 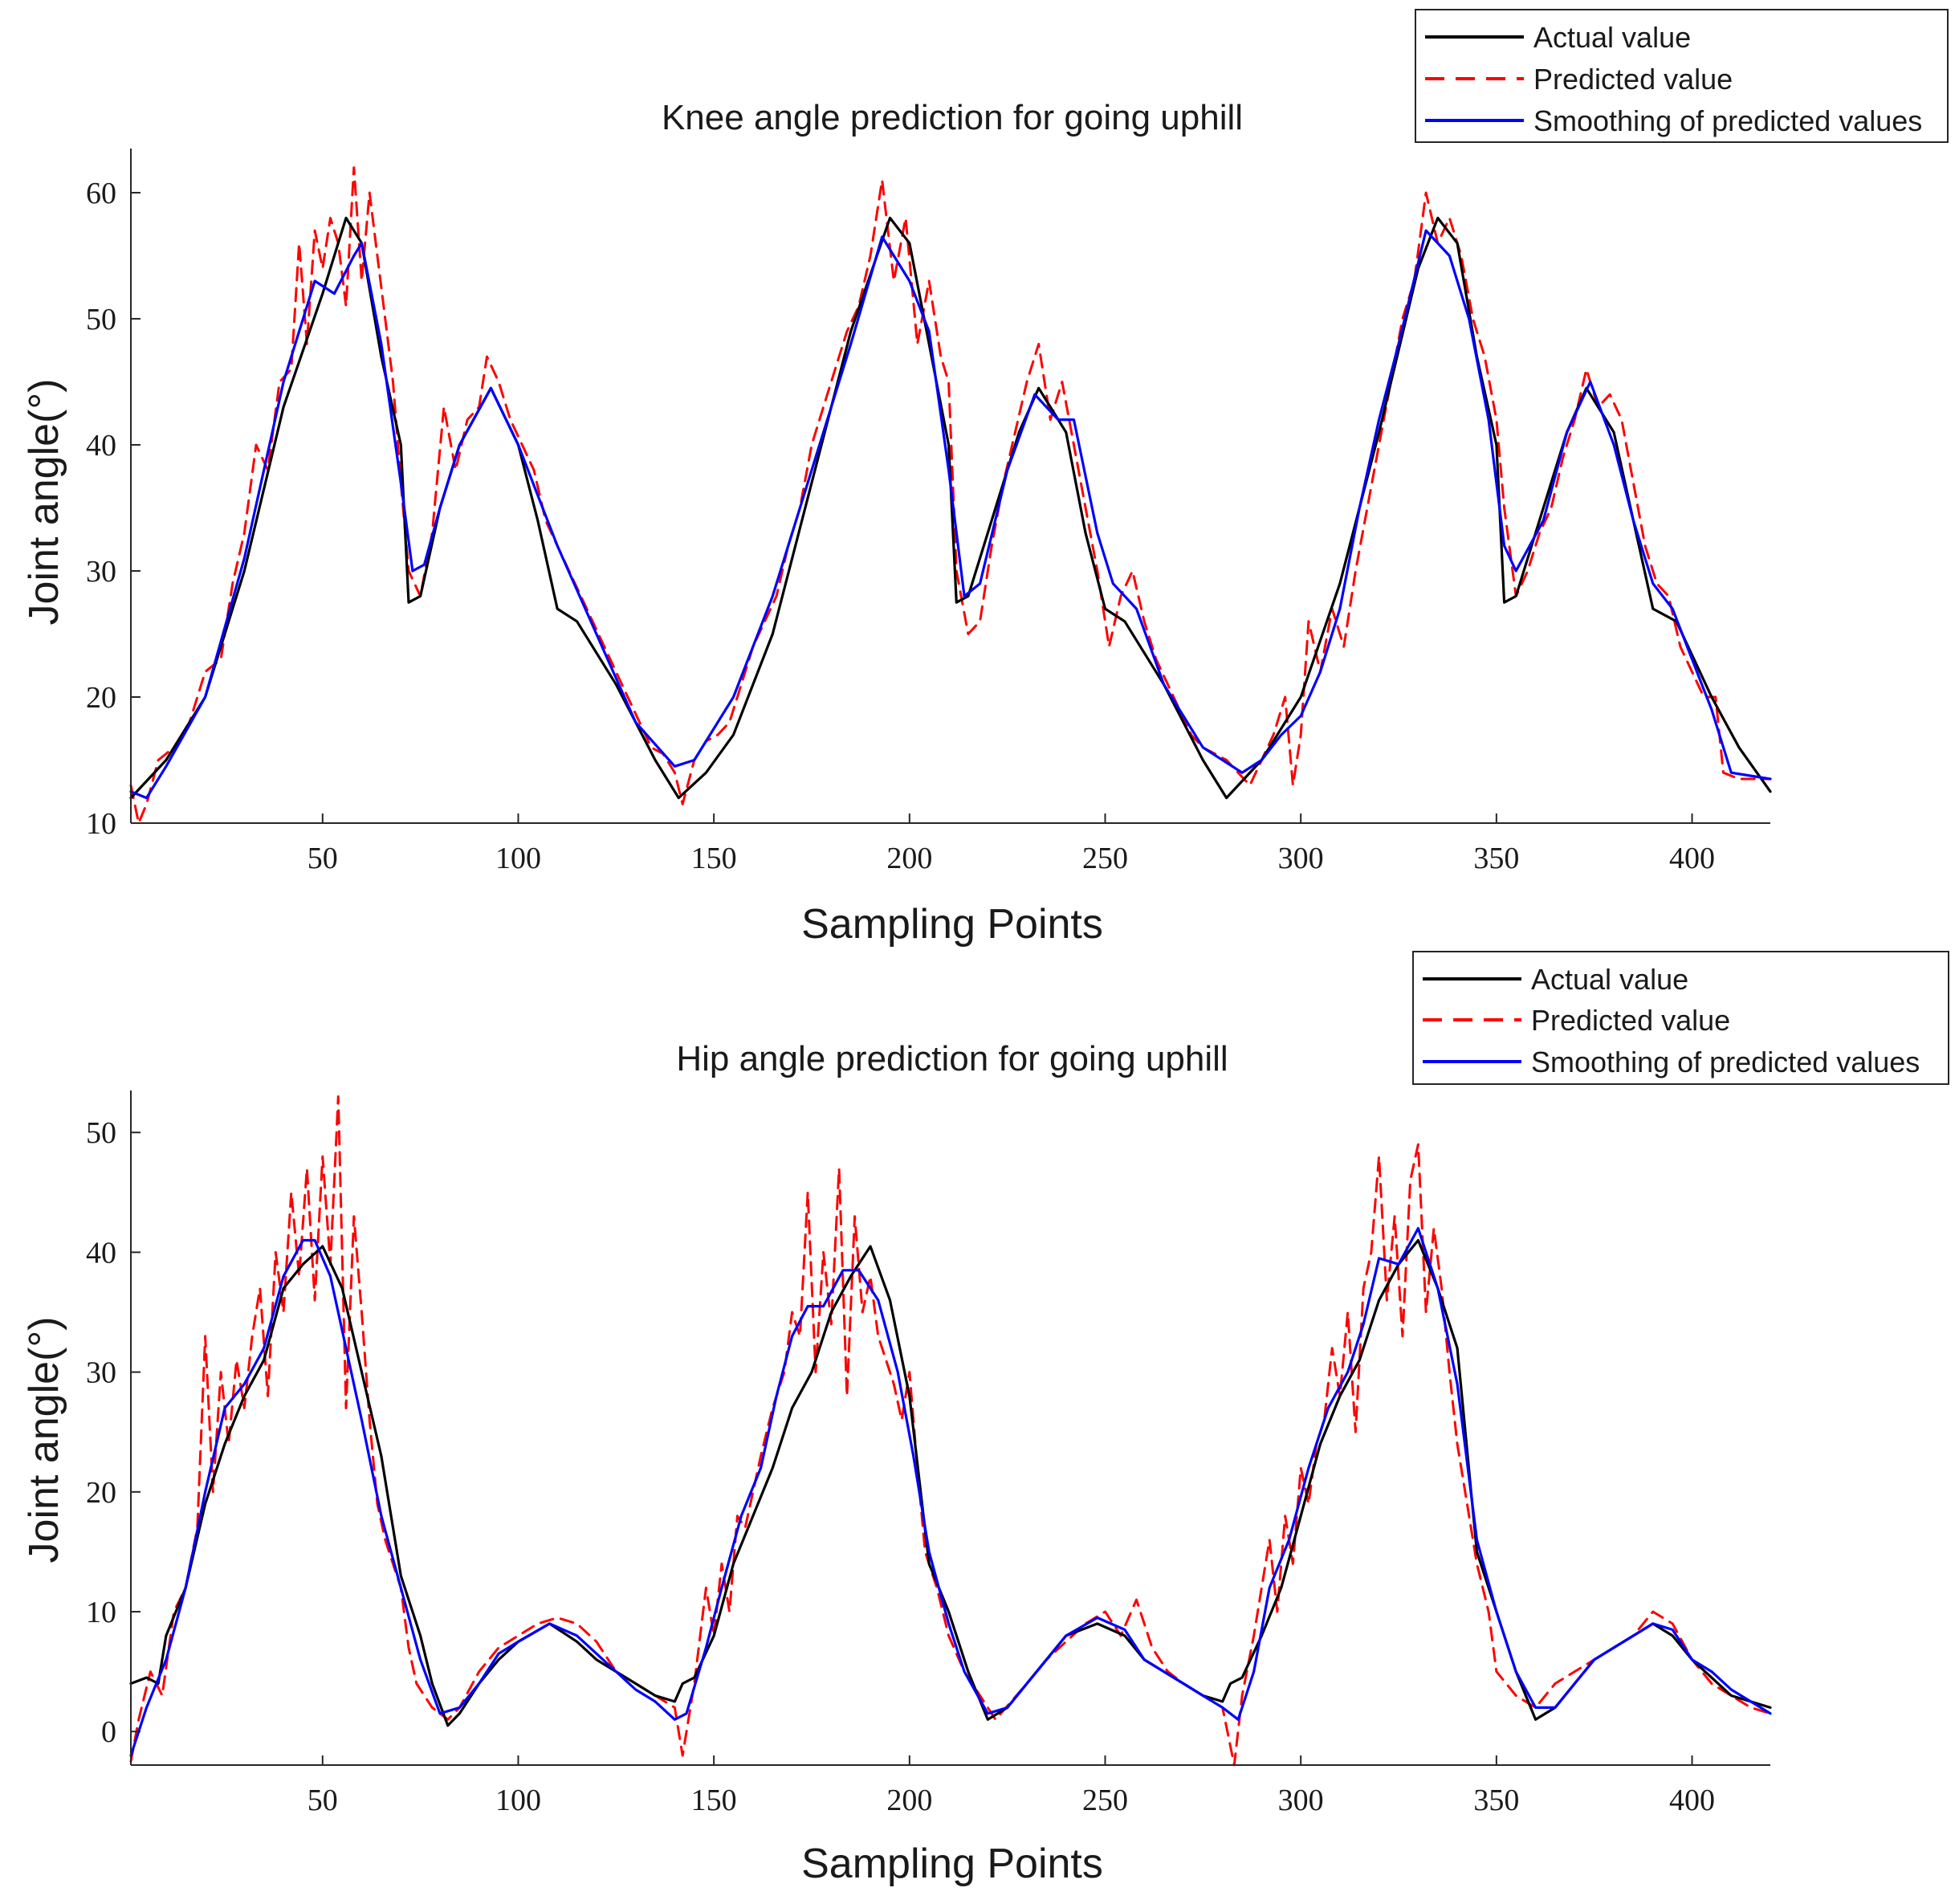 I want to click on knee-legend-label-actual: Actual value, so click(x=1612, y=37).